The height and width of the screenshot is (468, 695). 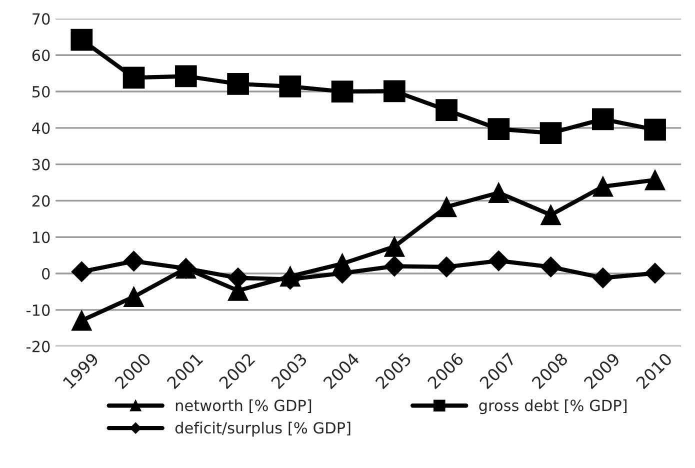 What do you see at coordinates (41, 19) in the screenshot?
I see `y-tick-label: 70` at bounding box center [41, 19].